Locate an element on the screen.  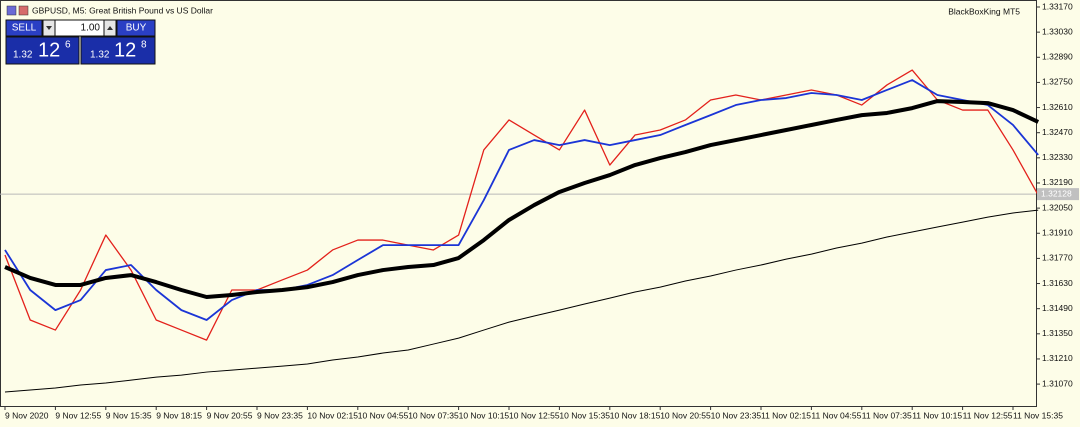
x-tick-label: 10 Nov 15:35 is located at coordinates (584, 415).